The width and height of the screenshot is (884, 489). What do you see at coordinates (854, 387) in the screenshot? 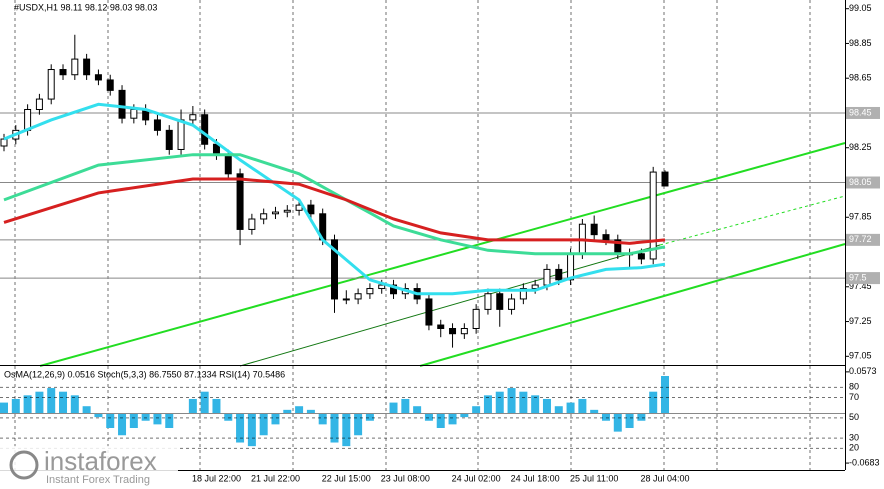
I see `y2-tick-label: 80` at bounding box center [854, 387].